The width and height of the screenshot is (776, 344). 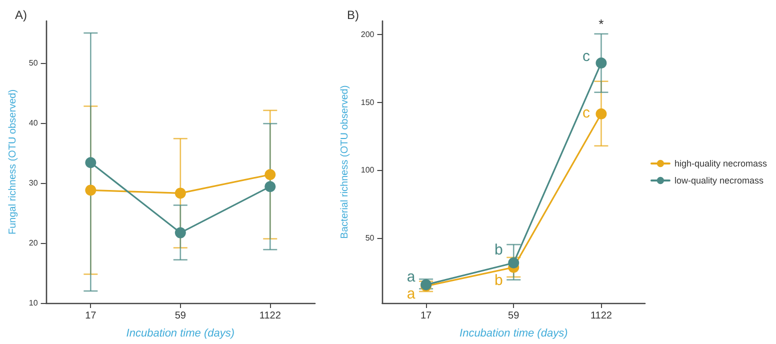 What do you see at coordinates (33, 123) in the screenshot?
I see `y-tick-label: 40` at bounding box center [33, 123].